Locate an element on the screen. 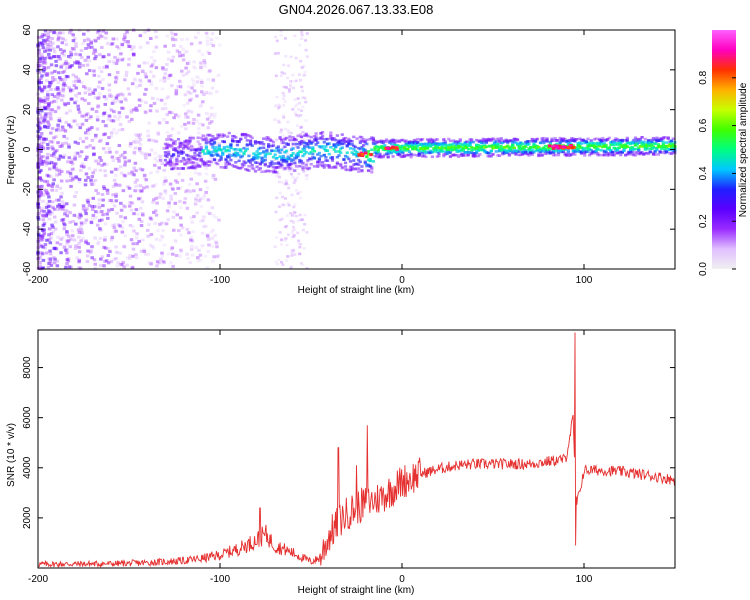  spectrogram-y-tick-label: 0 is located at coordinates (27, 149).